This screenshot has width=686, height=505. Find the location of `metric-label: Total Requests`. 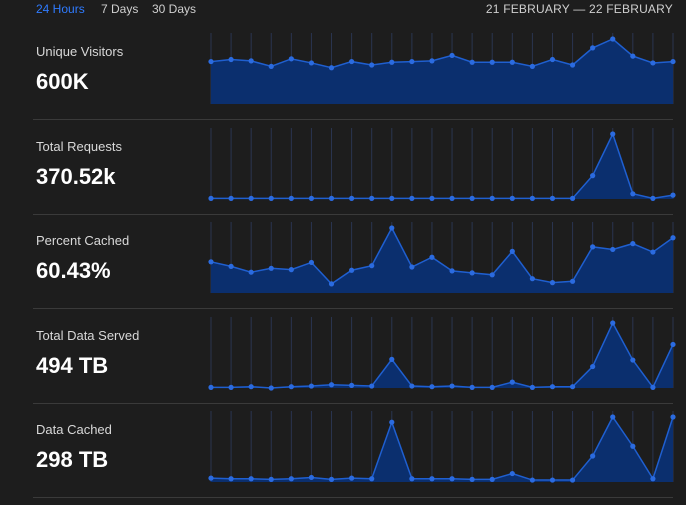

metric-label: Total Requests is located at coordinates (79, 146).